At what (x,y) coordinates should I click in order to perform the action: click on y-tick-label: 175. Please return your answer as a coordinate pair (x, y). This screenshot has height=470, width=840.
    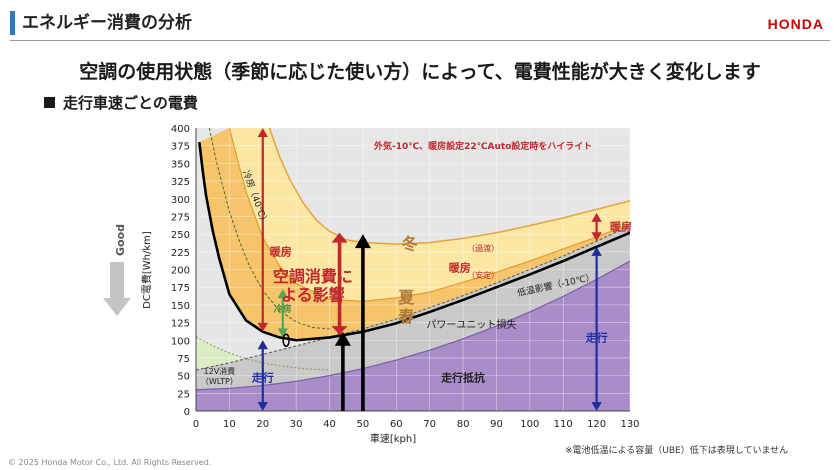
    Looking at the image, I should click on (180, 288).